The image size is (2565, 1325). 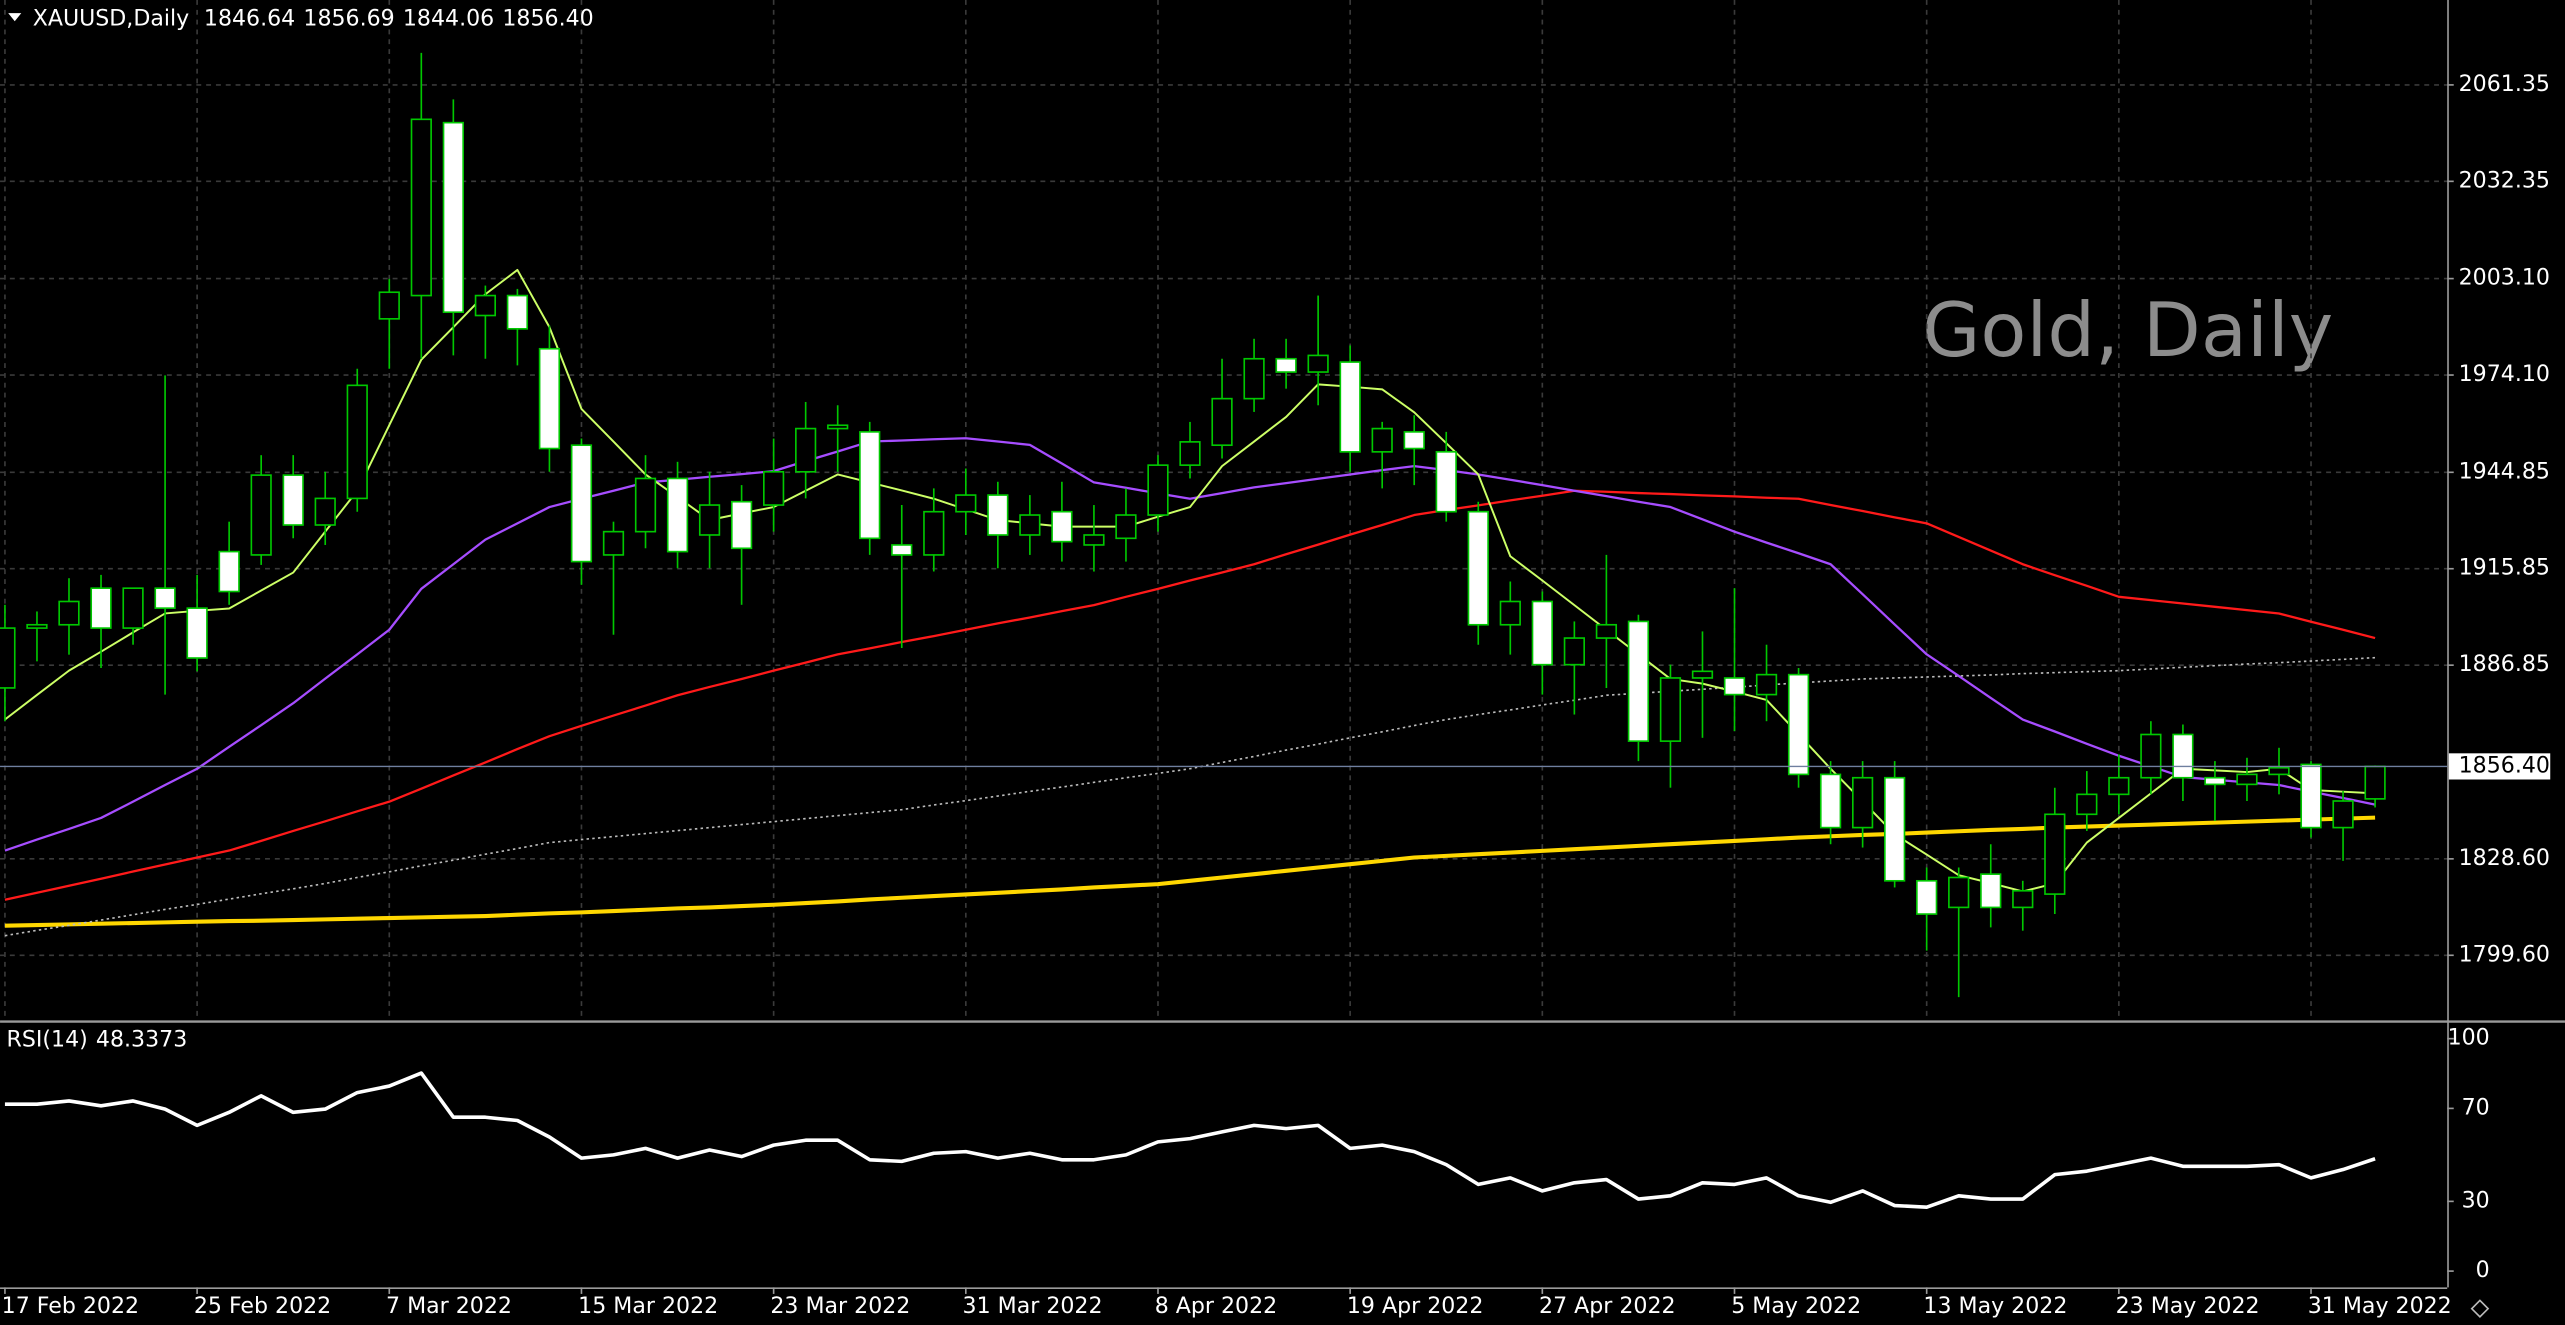 What do you see at coordinates (2483, 1270) in the screenshot?
I see `y-tick-label: 0` at bounding box center [2483, 1270].